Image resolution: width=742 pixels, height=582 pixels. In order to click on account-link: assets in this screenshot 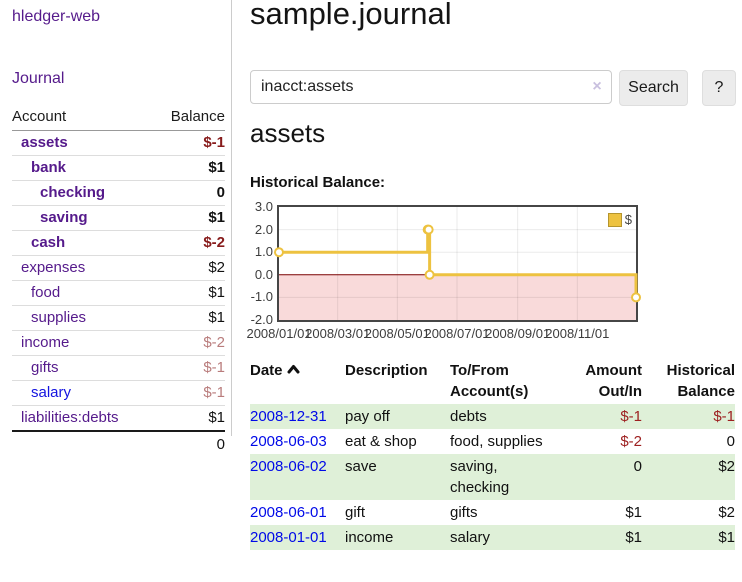, I will do `click(44, 142)`.